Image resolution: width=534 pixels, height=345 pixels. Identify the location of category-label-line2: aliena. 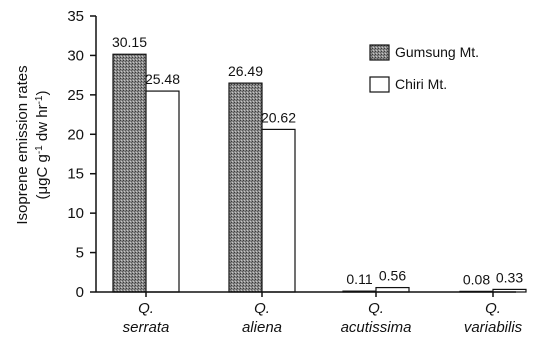
(262, 327).